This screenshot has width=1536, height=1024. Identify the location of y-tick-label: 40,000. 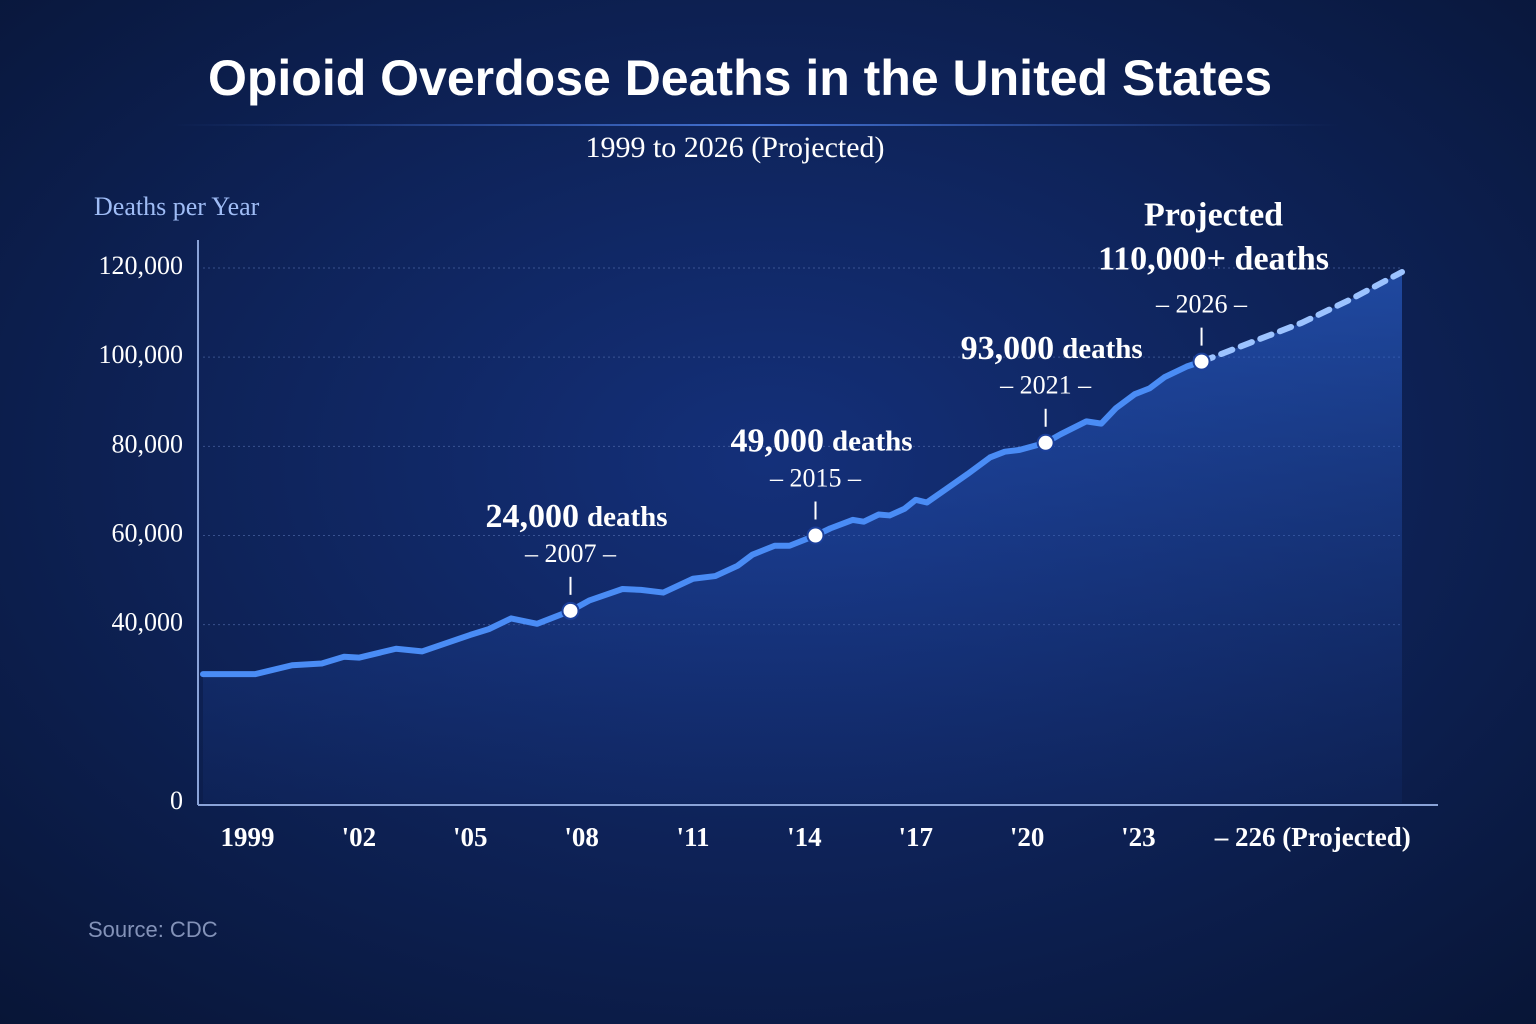
(148, 622).